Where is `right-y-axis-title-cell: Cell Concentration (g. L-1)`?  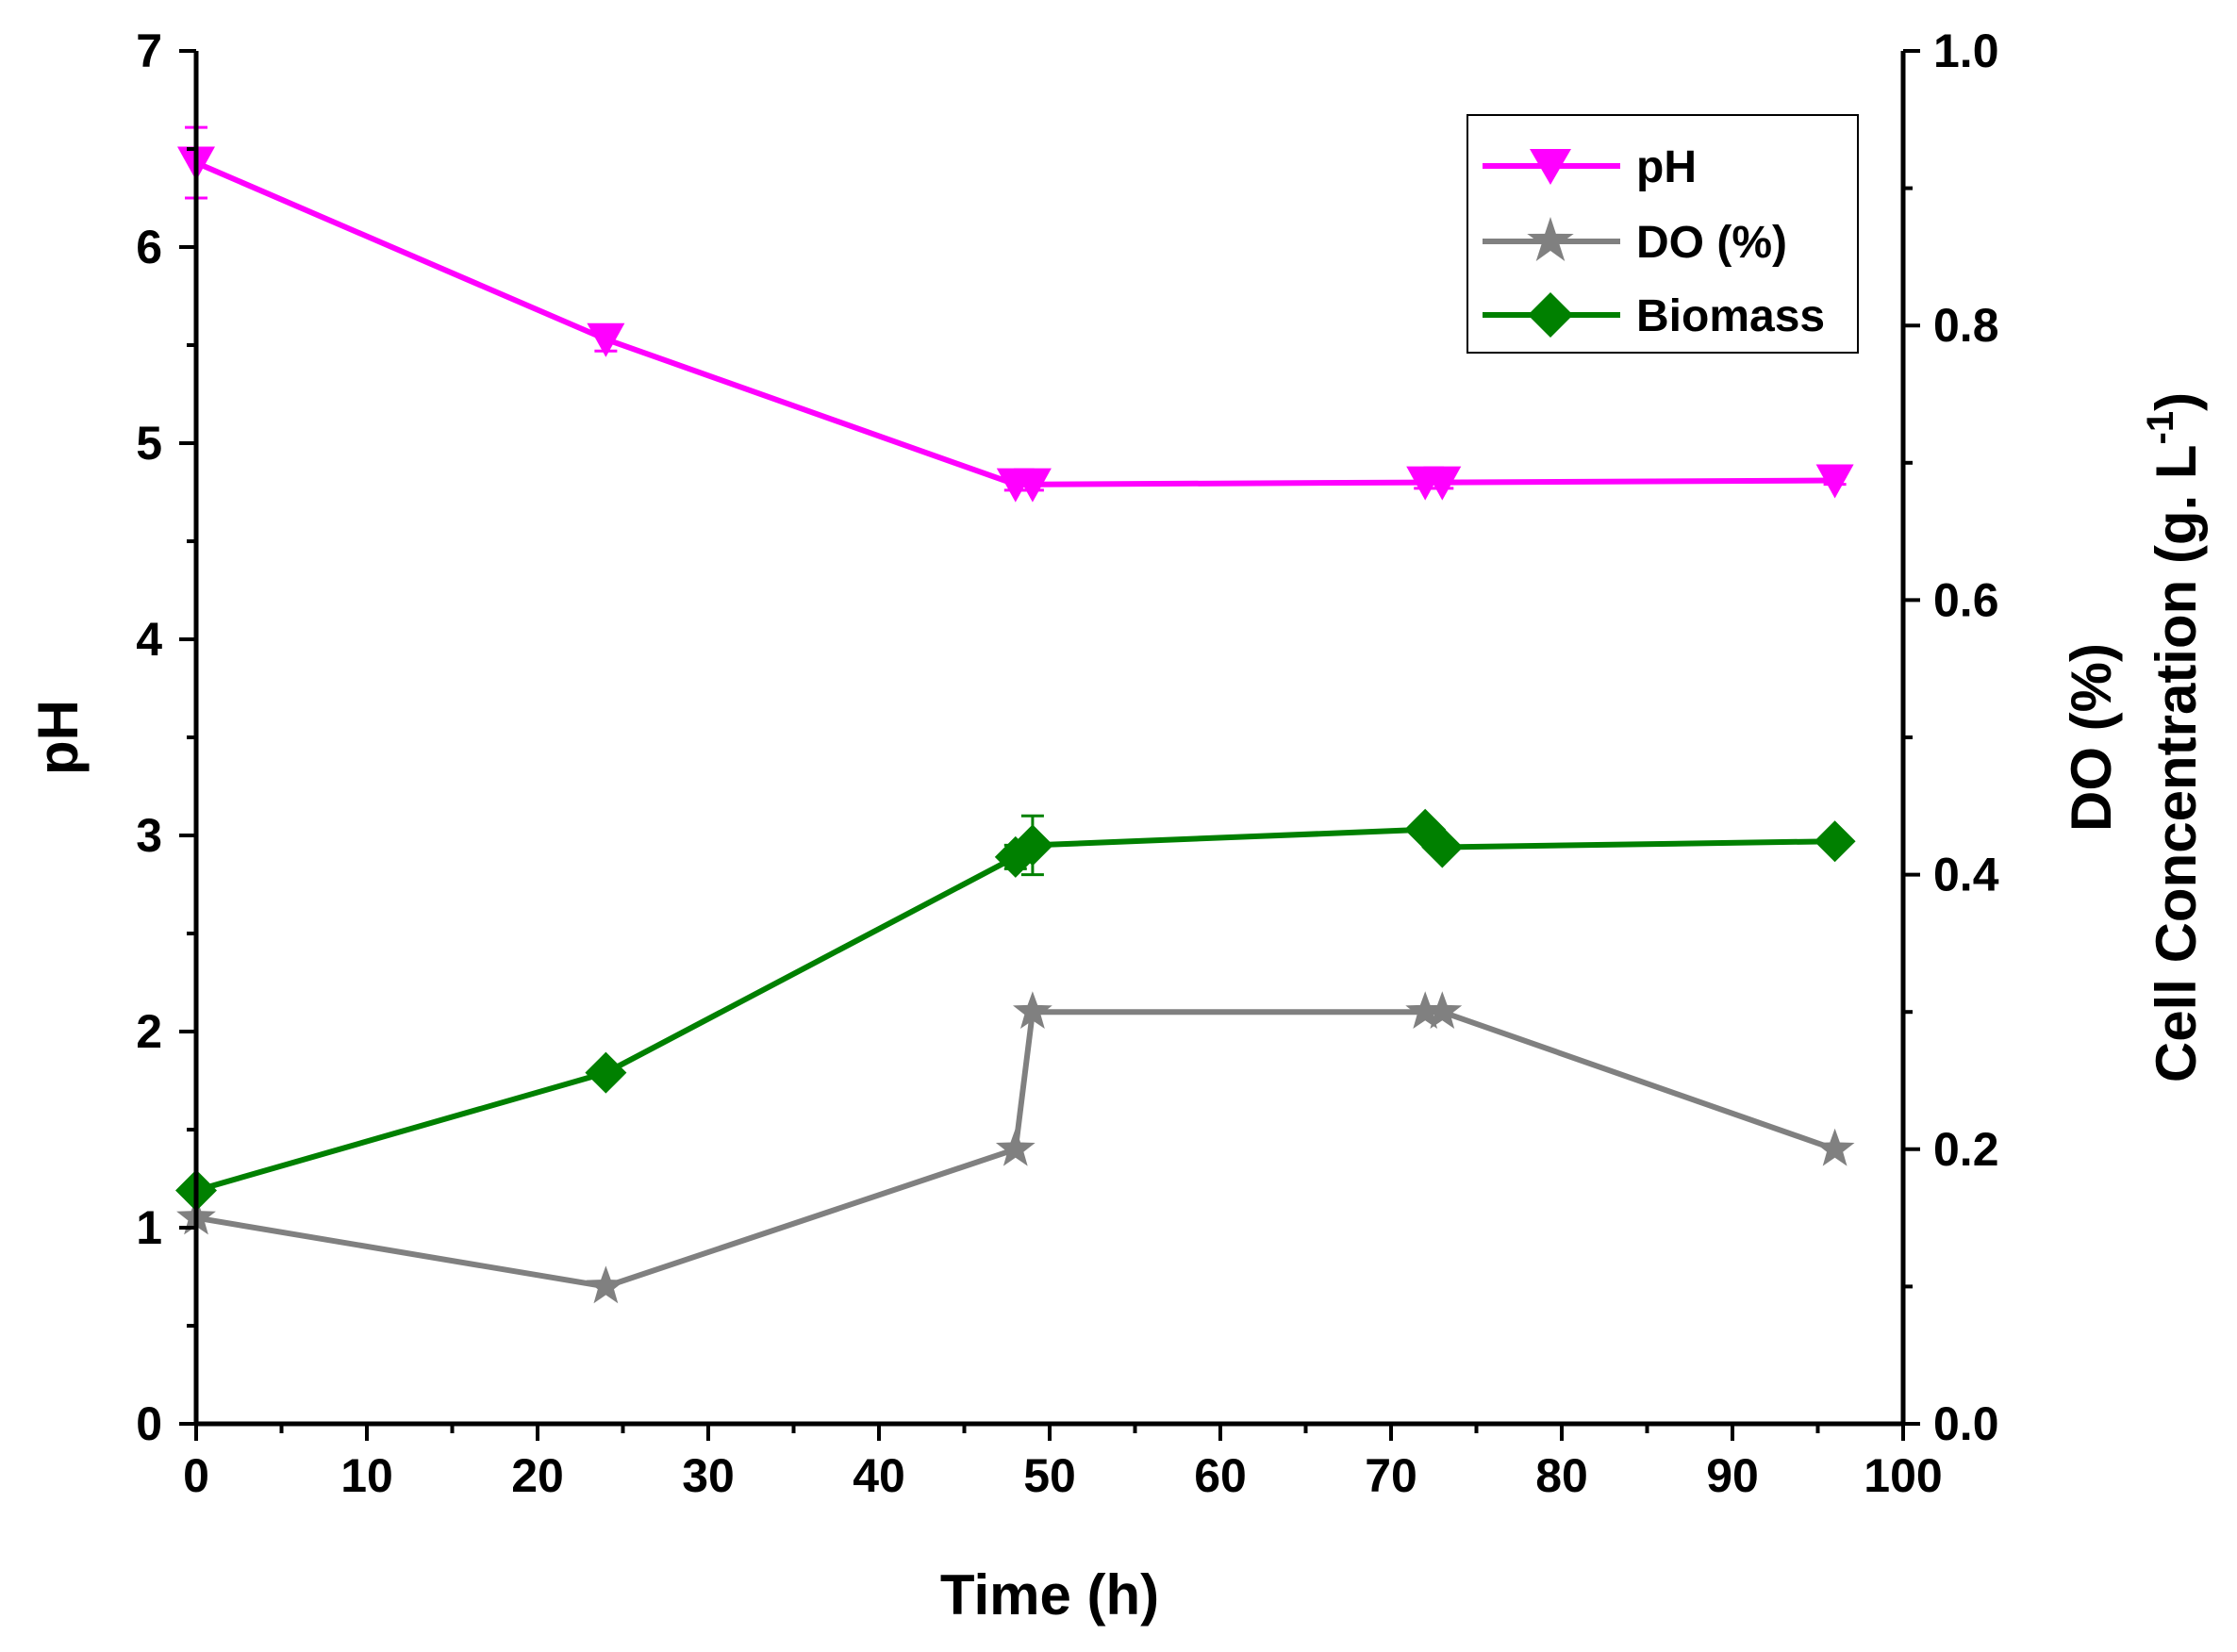
right-y-axis-title-cell: Cell Concentration (g. L-1) is located at coordinates (2174, 737).